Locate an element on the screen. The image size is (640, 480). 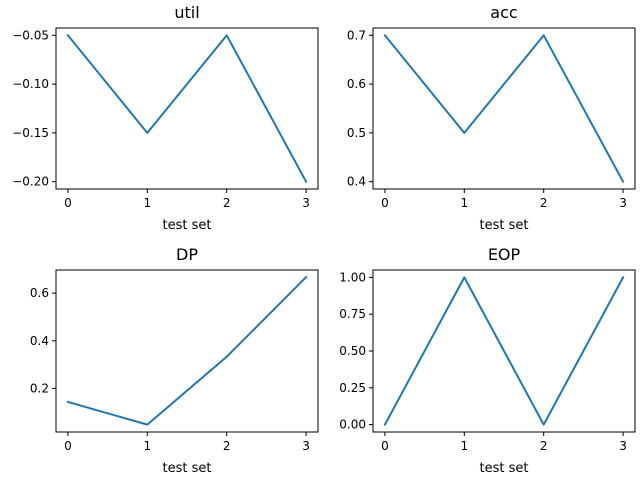
y-tick-label: 0.50 is located at coordinates (352, 351).